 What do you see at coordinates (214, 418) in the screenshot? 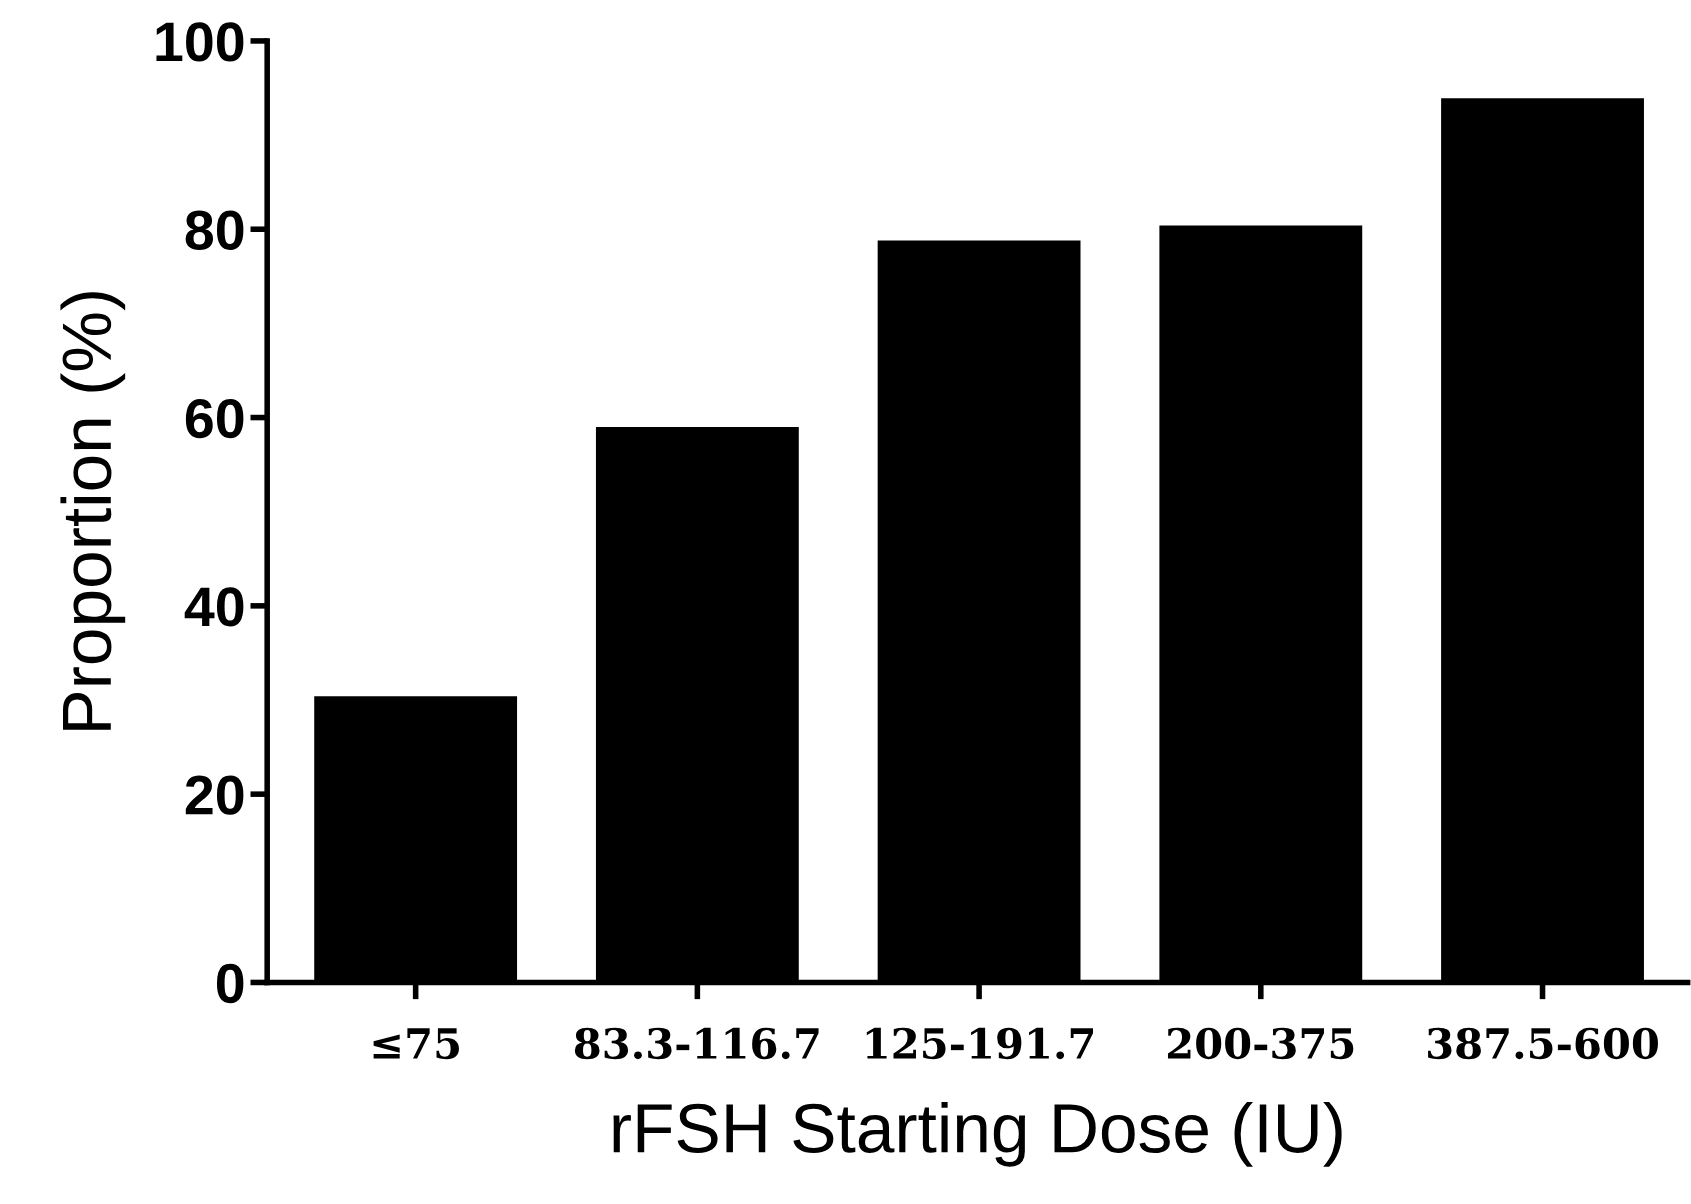
I see `y-tick-label: 60` at bounding box center [214, 418].